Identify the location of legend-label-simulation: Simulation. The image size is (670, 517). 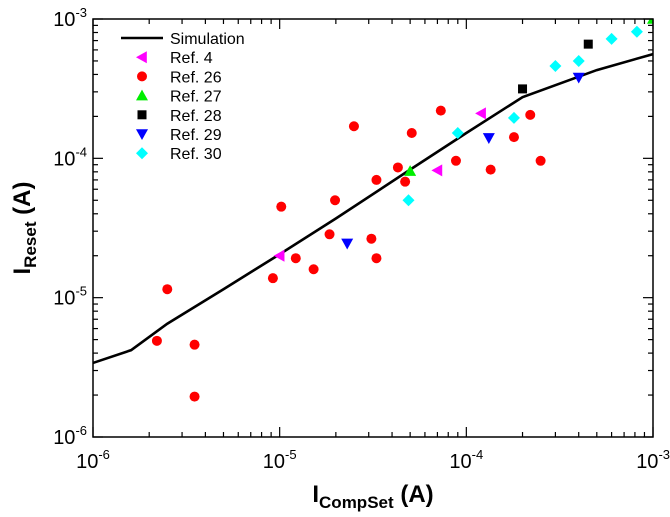
(207, 39).